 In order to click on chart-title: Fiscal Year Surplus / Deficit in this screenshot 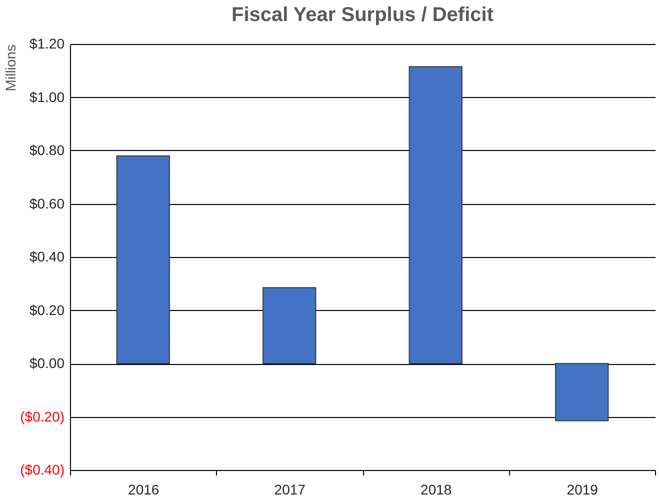, I will do `click(363, 15)`.